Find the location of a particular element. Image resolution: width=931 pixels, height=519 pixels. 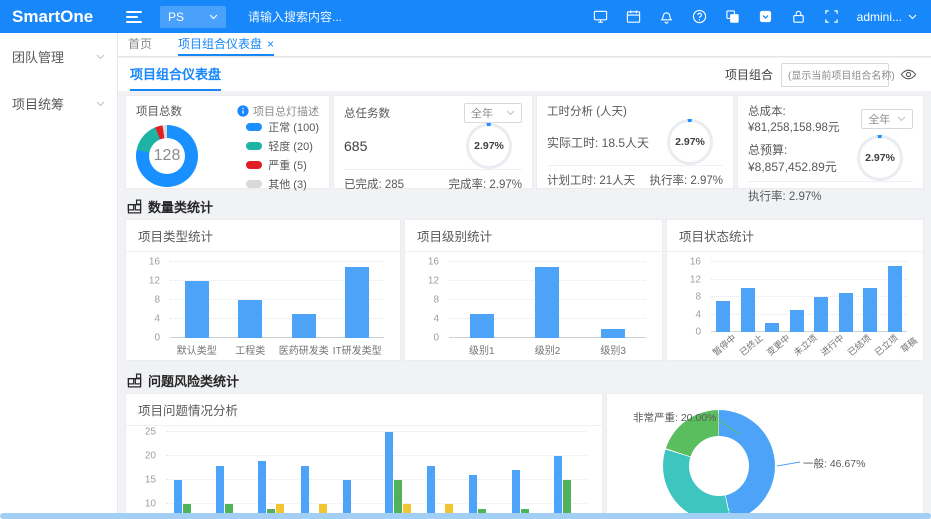

tab-close-icon: × is located at coordinates (271, 43).